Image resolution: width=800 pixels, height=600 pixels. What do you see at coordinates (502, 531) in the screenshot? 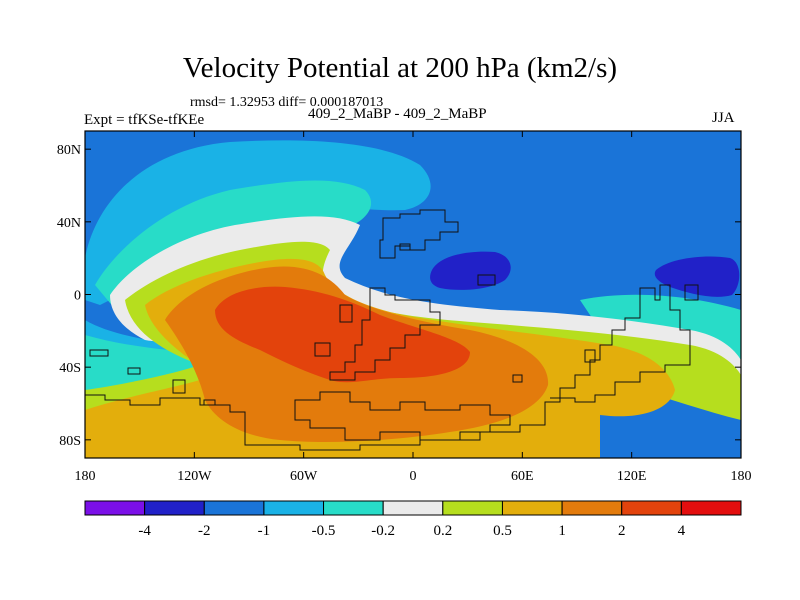
I see `colorbar-label: 0.5` at bounding box center [502, 531].